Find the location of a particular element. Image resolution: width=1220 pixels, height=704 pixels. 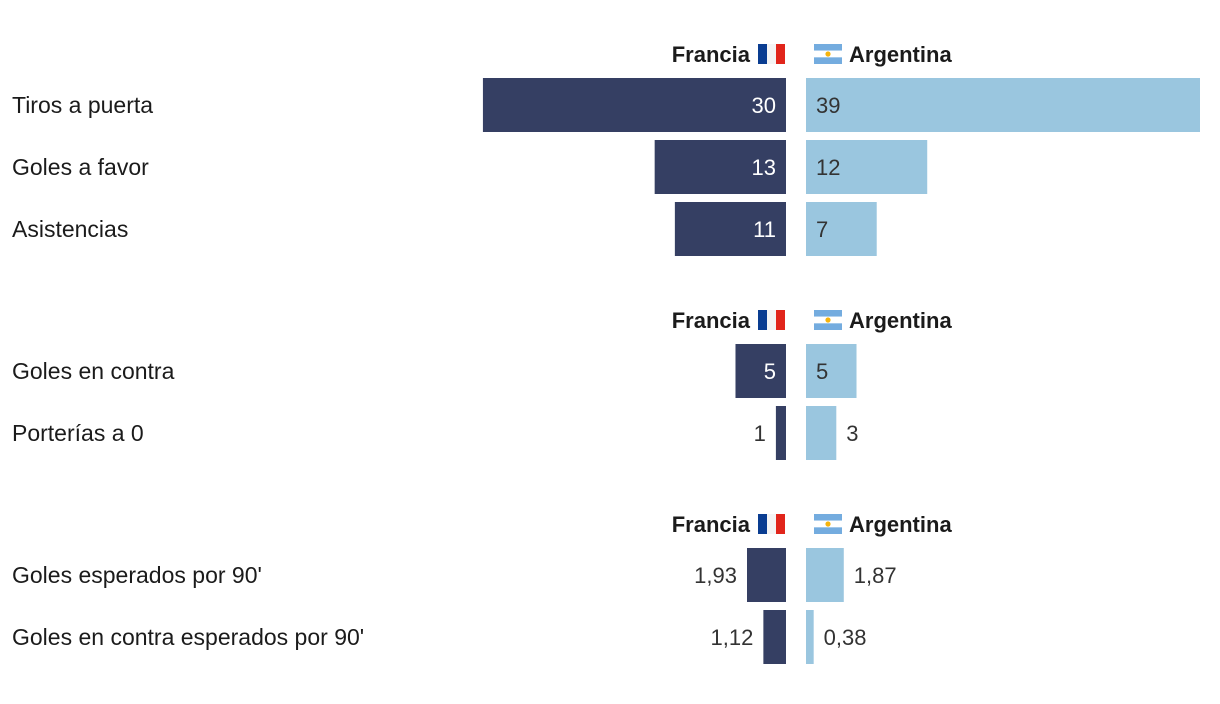

value-label-francia: 13 is located at coordinates (764, 167).